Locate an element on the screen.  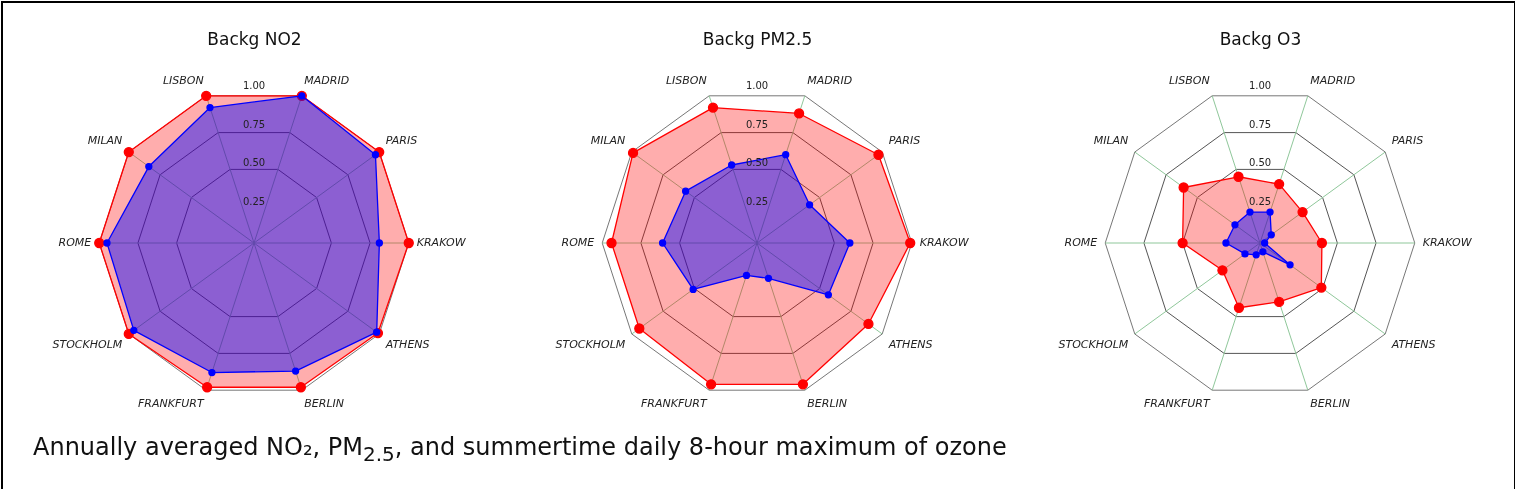
chart-title: Backg O3 is located at coordinates (1260, 39).